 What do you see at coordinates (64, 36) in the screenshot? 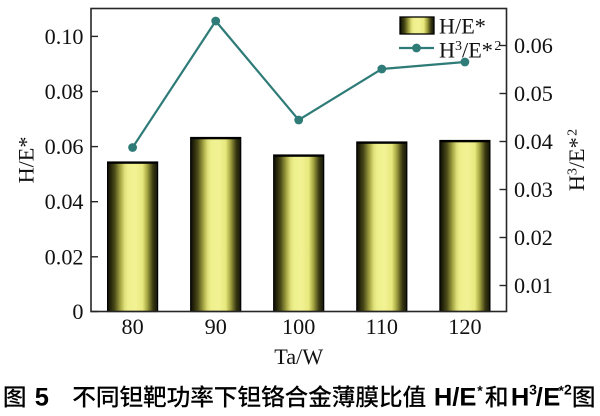
I see `svg-text: 0.10` at bounding box center [64, 36].